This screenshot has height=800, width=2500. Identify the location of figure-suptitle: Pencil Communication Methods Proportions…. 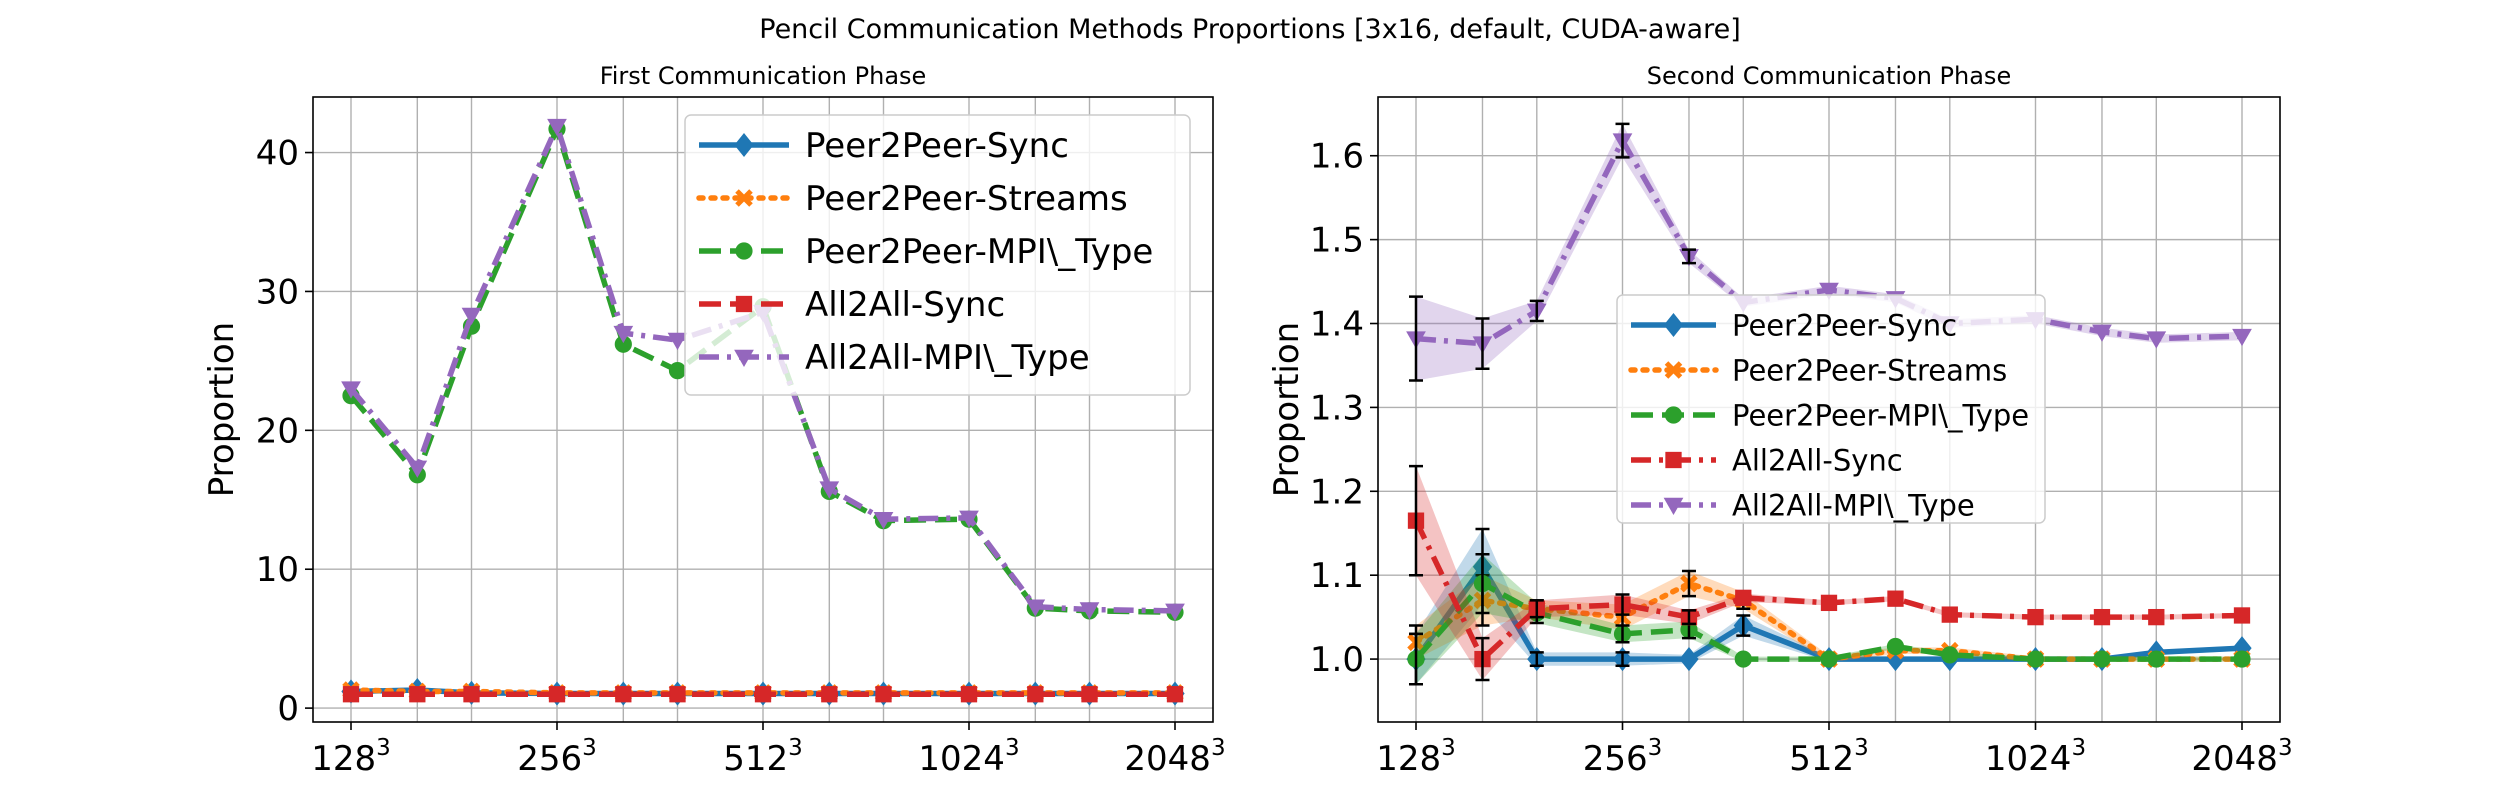
(1250, 29).